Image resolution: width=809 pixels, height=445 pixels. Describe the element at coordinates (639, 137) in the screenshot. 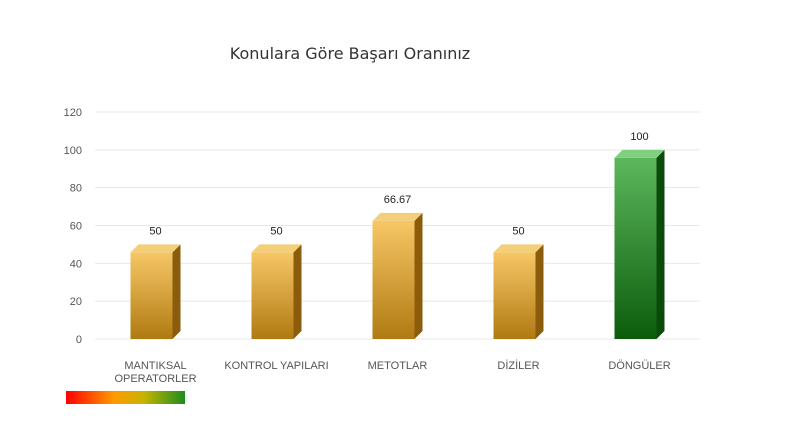

I see `data-label: 100` at that location.